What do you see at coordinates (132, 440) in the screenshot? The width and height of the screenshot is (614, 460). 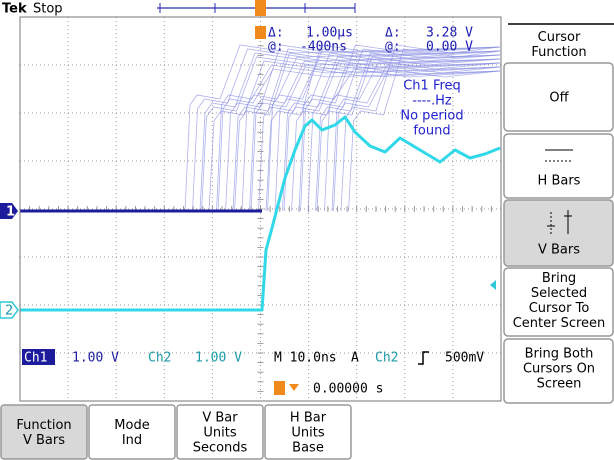 I see `menu-text: Ind` at bounding box center [132, 440].